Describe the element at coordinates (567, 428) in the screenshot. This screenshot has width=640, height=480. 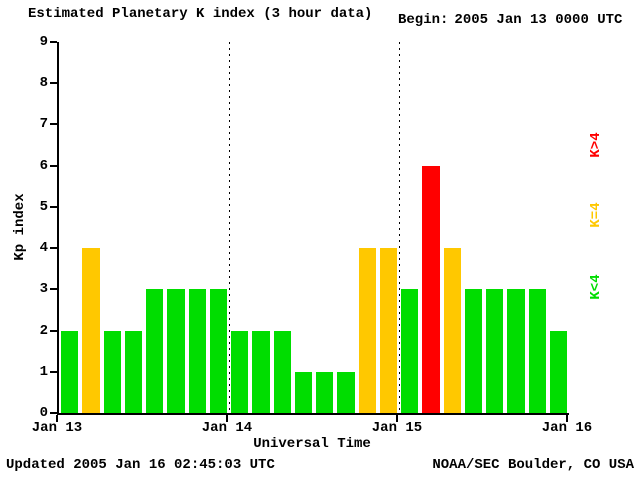
I see `x-tick-label: Jan 16` at that location.